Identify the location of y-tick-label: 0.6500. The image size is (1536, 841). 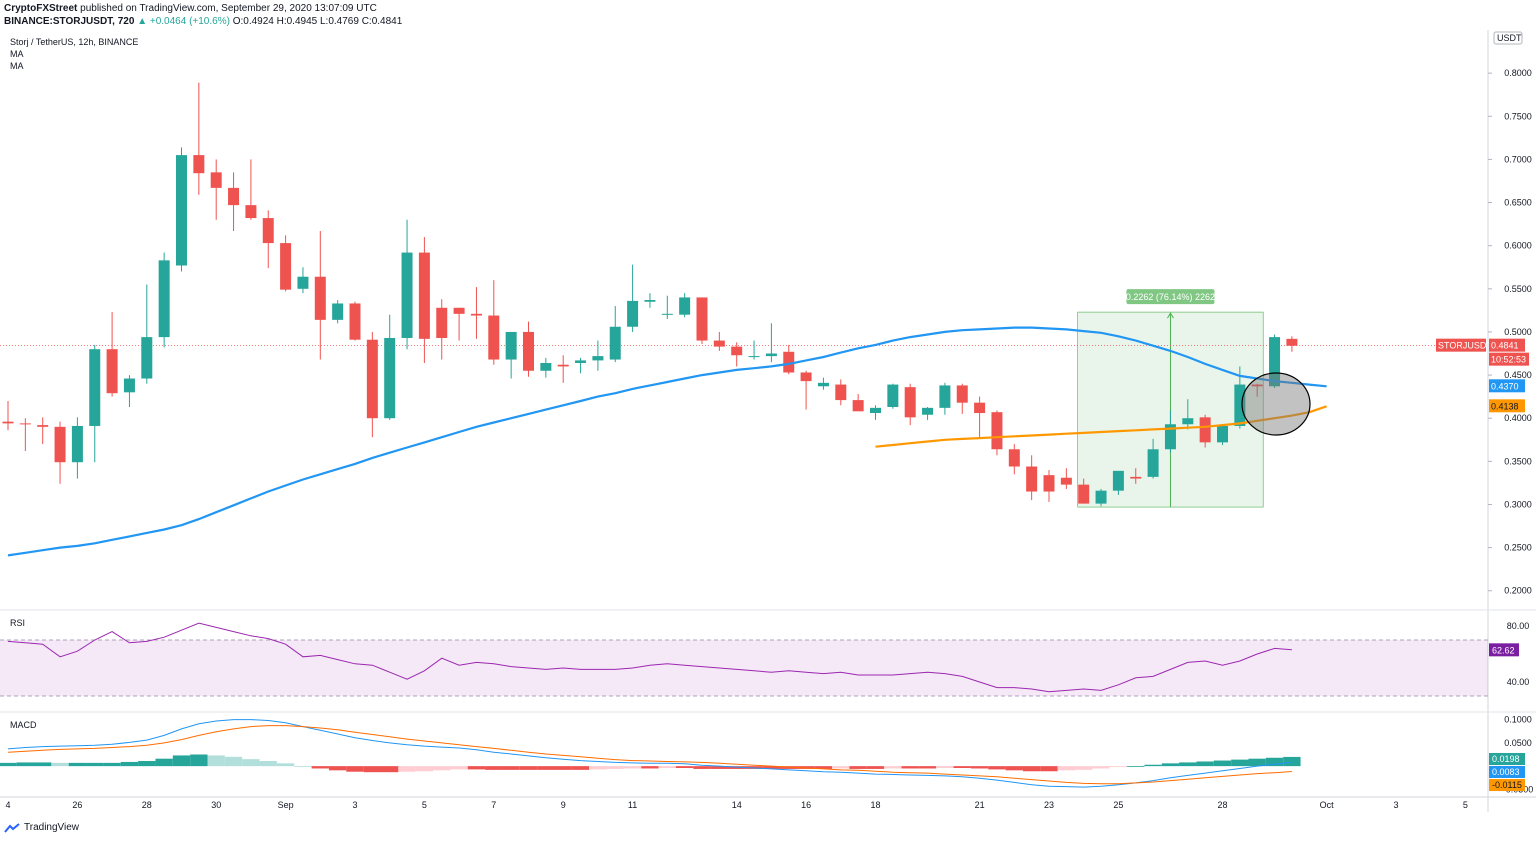
(1518, 203).